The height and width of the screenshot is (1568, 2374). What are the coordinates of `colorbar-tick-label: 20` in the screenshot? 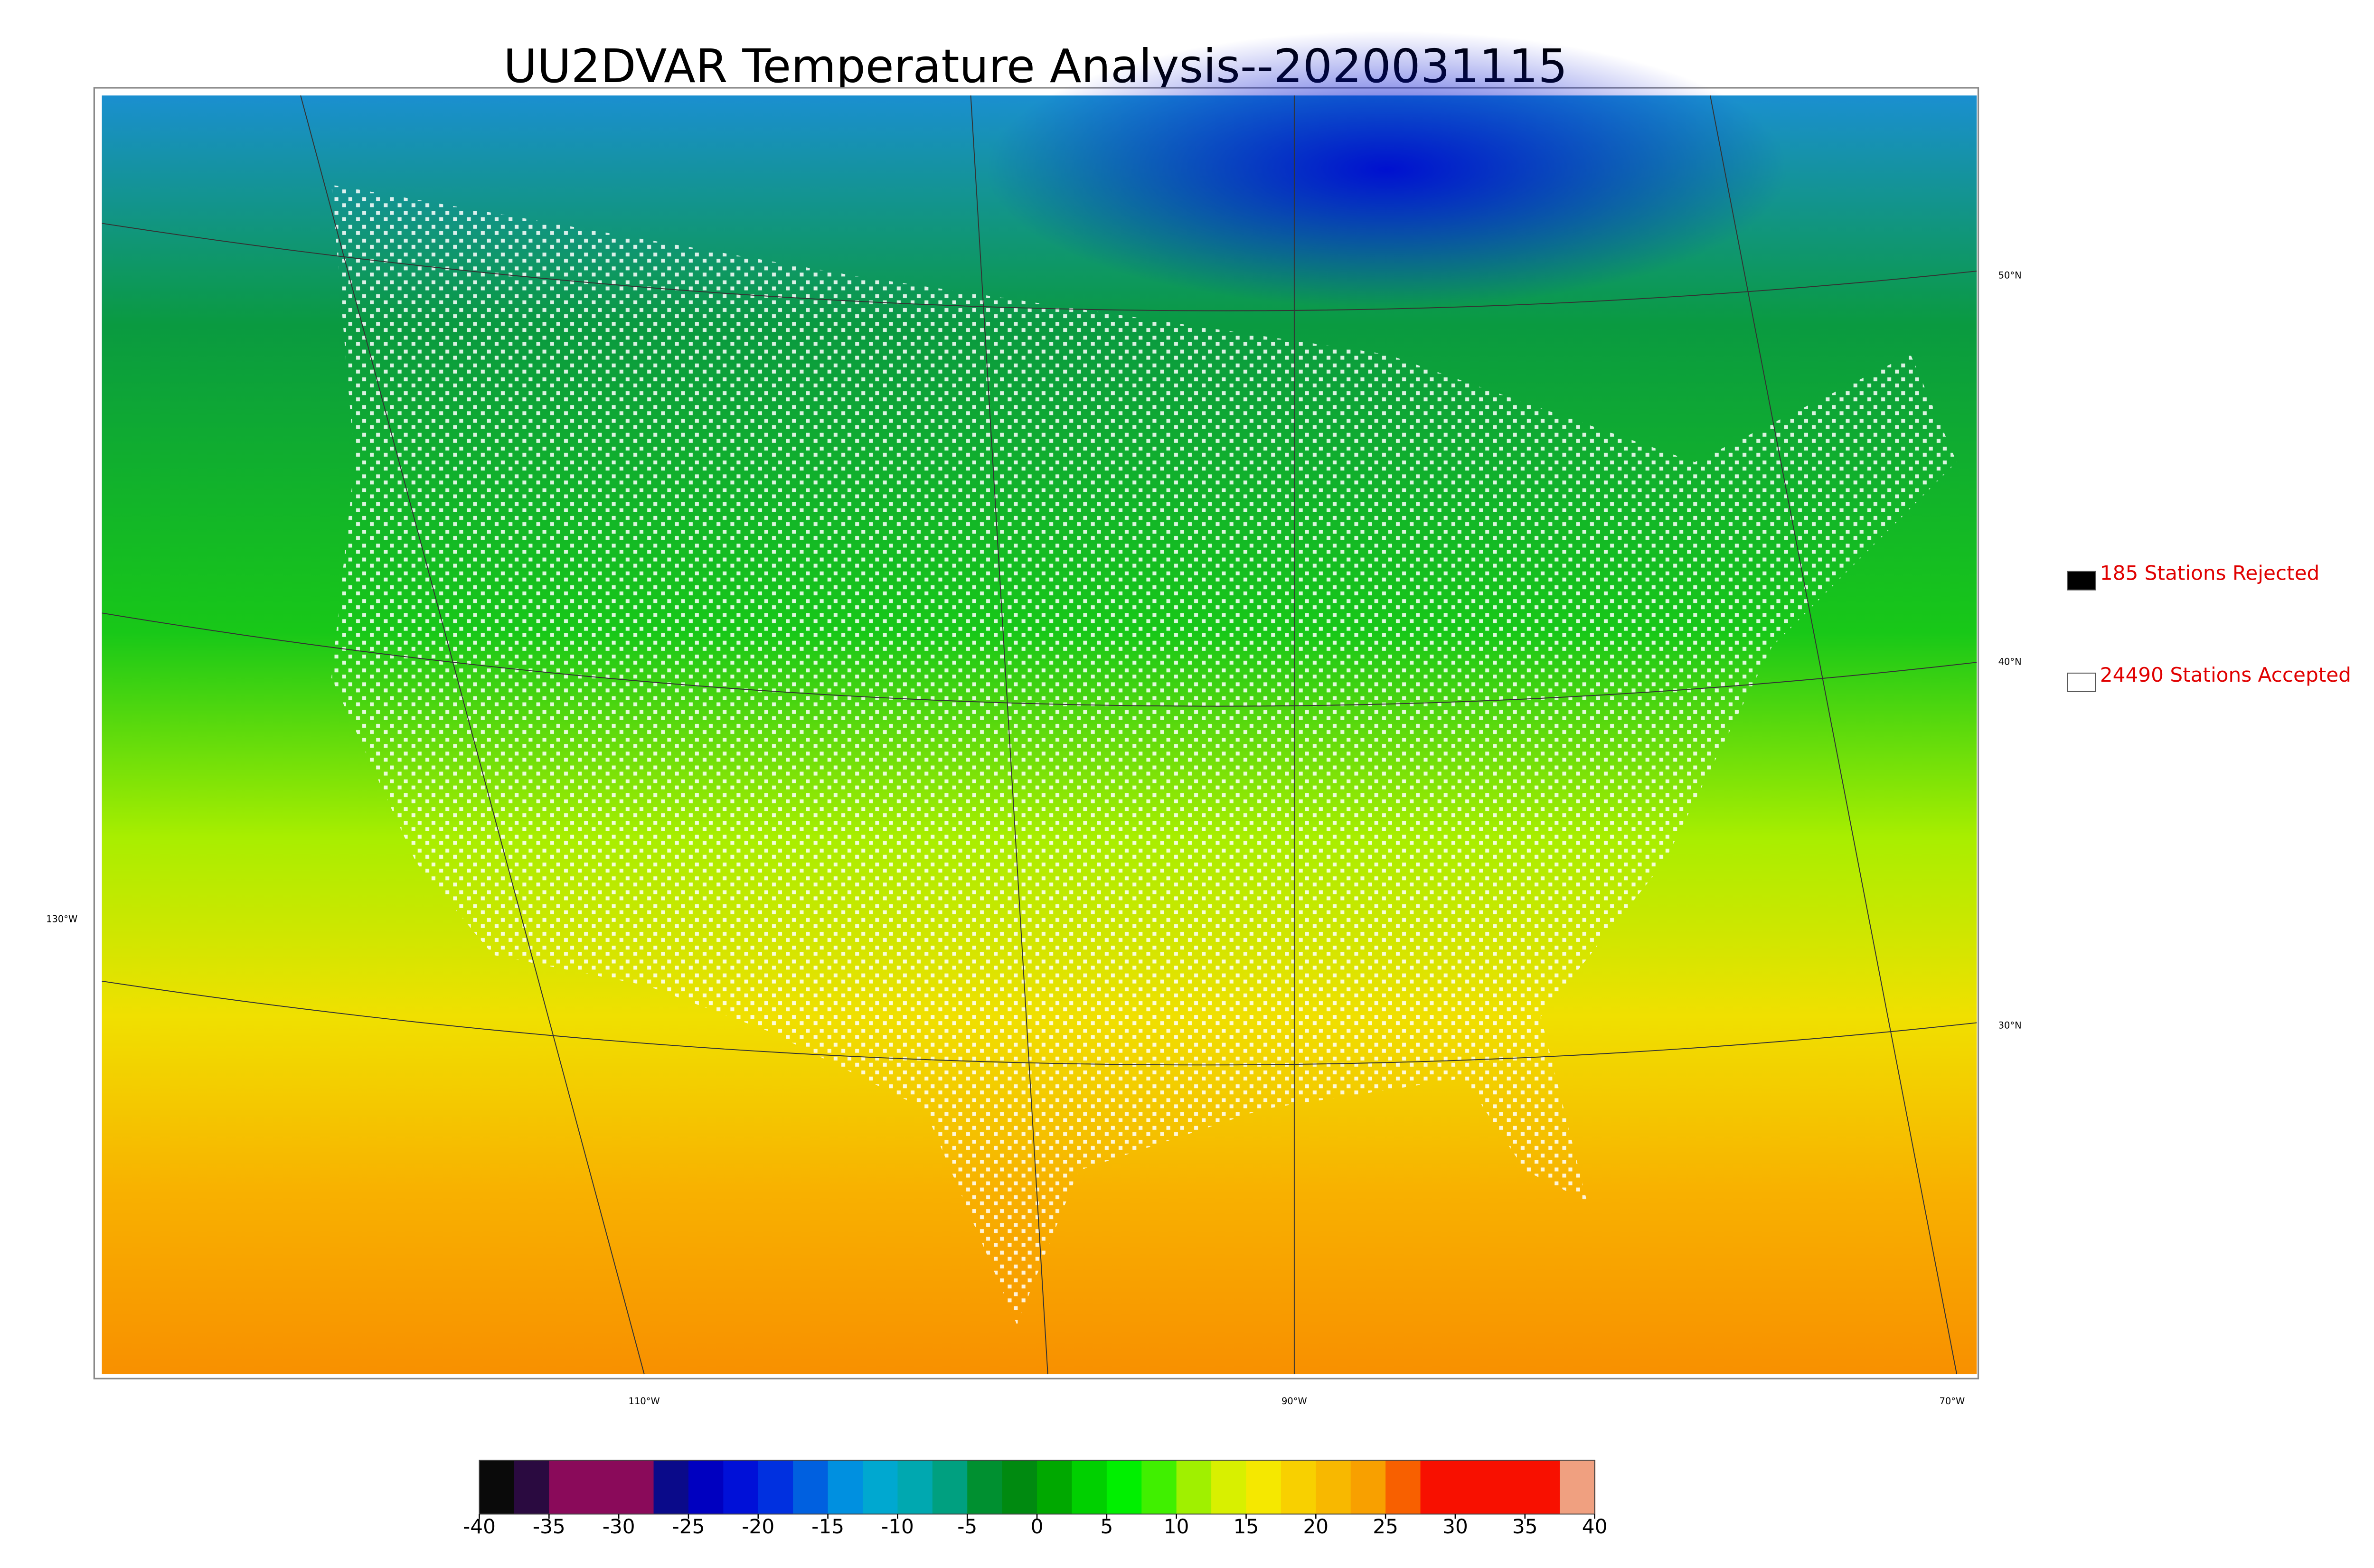 It's located at (1315, 1527).